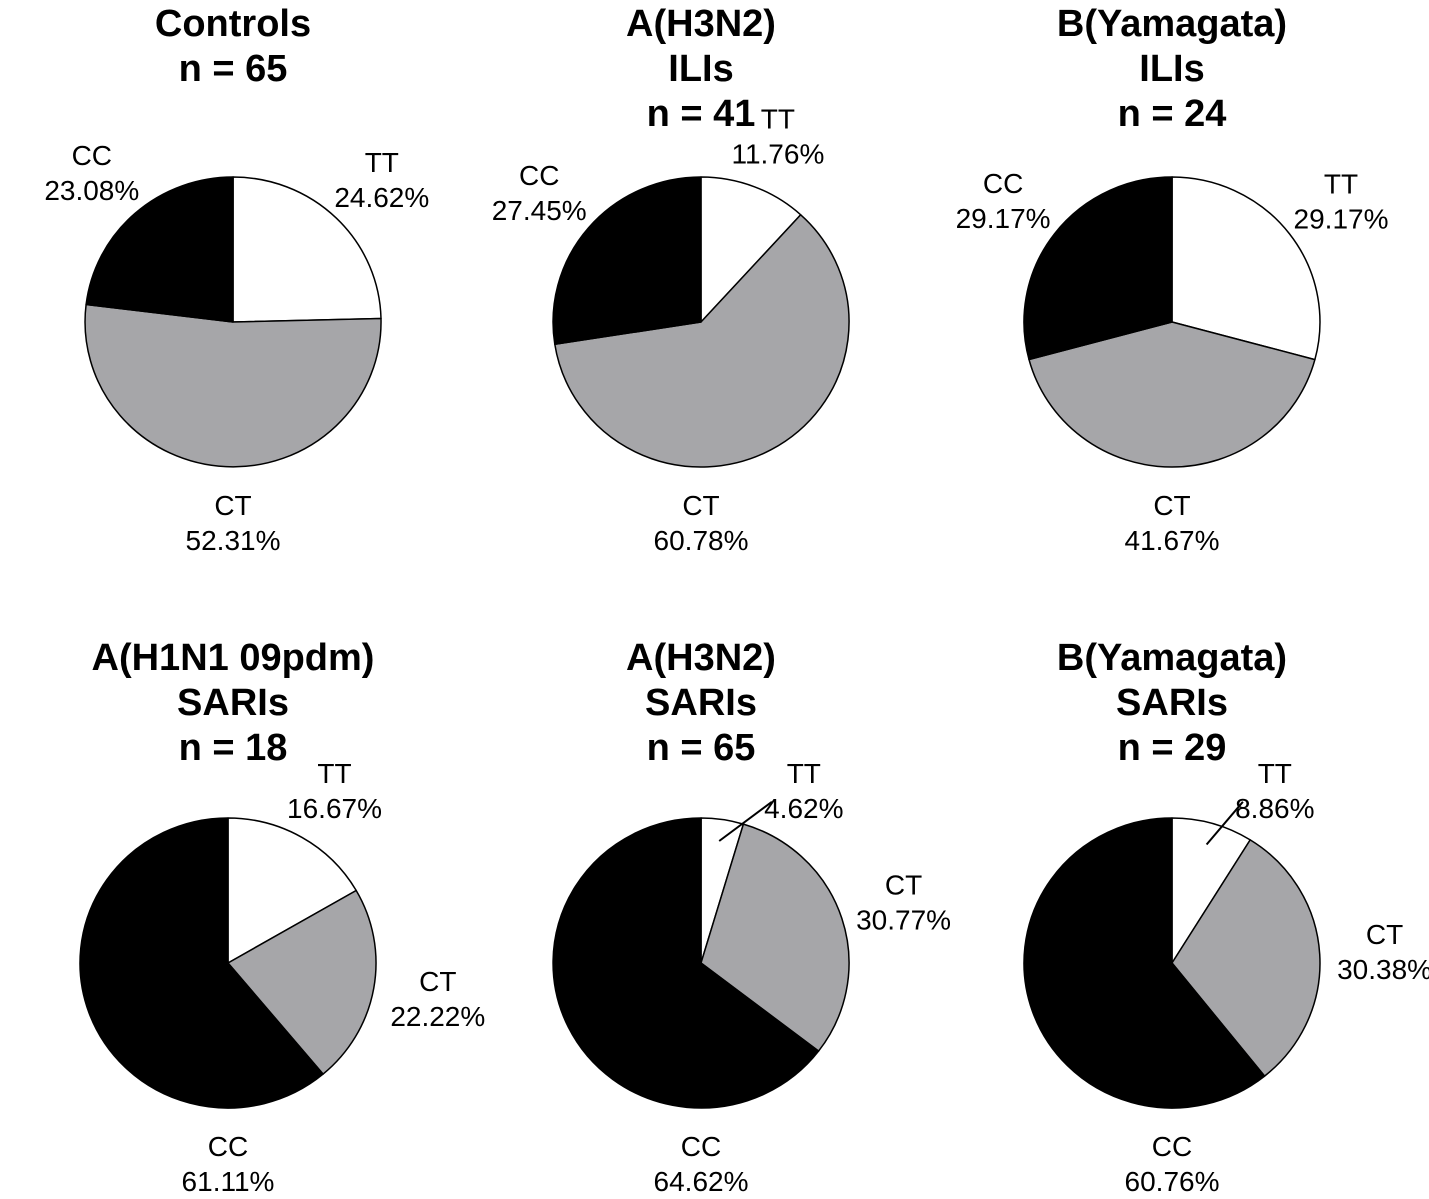 This screenshot has width=1429, height=1199. I want to click on title-line: A(H1N1 09pdm), so click(233, 658).